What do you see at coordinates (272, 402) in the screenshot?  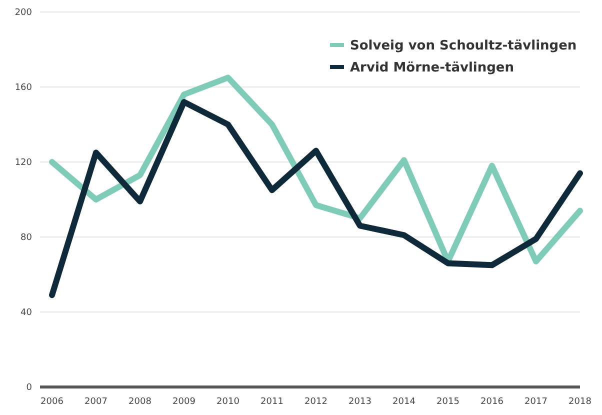 I see `x-tick-label: 2011` at bounding box center [272, 402].